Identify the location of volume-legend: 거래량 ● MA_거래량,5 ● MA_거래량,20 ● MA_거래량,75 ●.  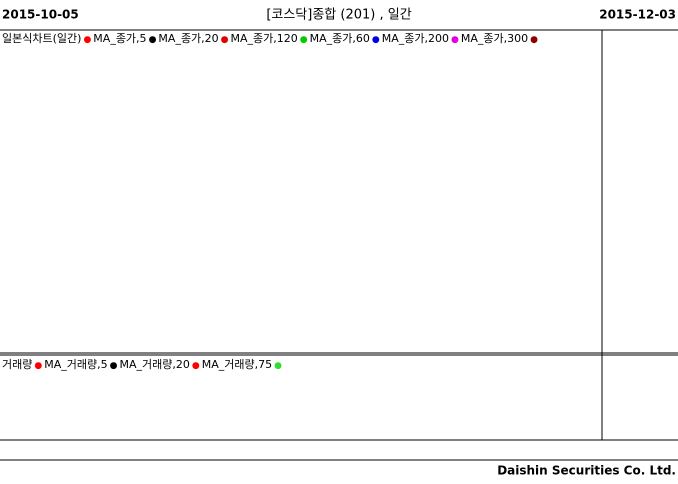
(143, 365).